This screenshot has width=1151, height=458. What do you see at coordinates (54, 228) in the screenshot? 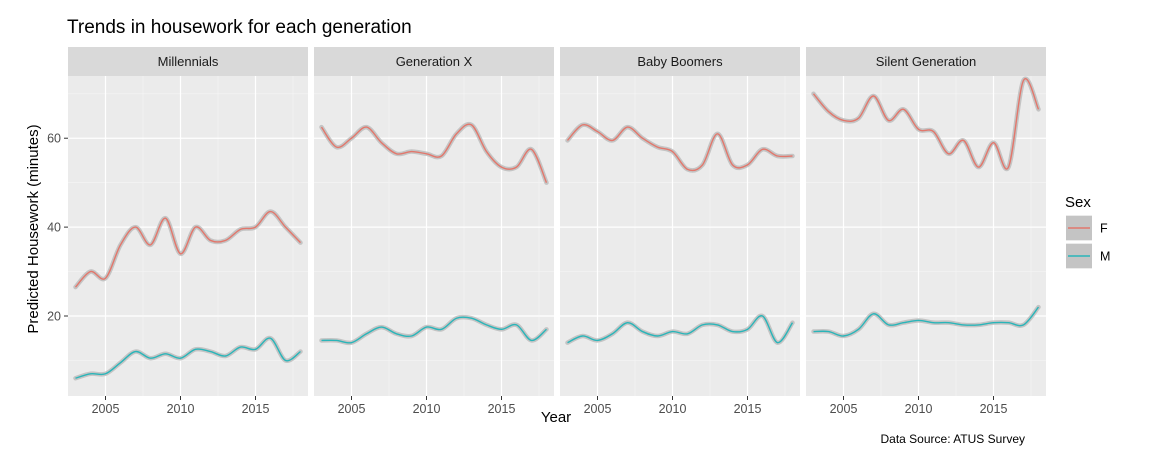
I see `y-tick-label: 40` at bounding box center [54, 228].